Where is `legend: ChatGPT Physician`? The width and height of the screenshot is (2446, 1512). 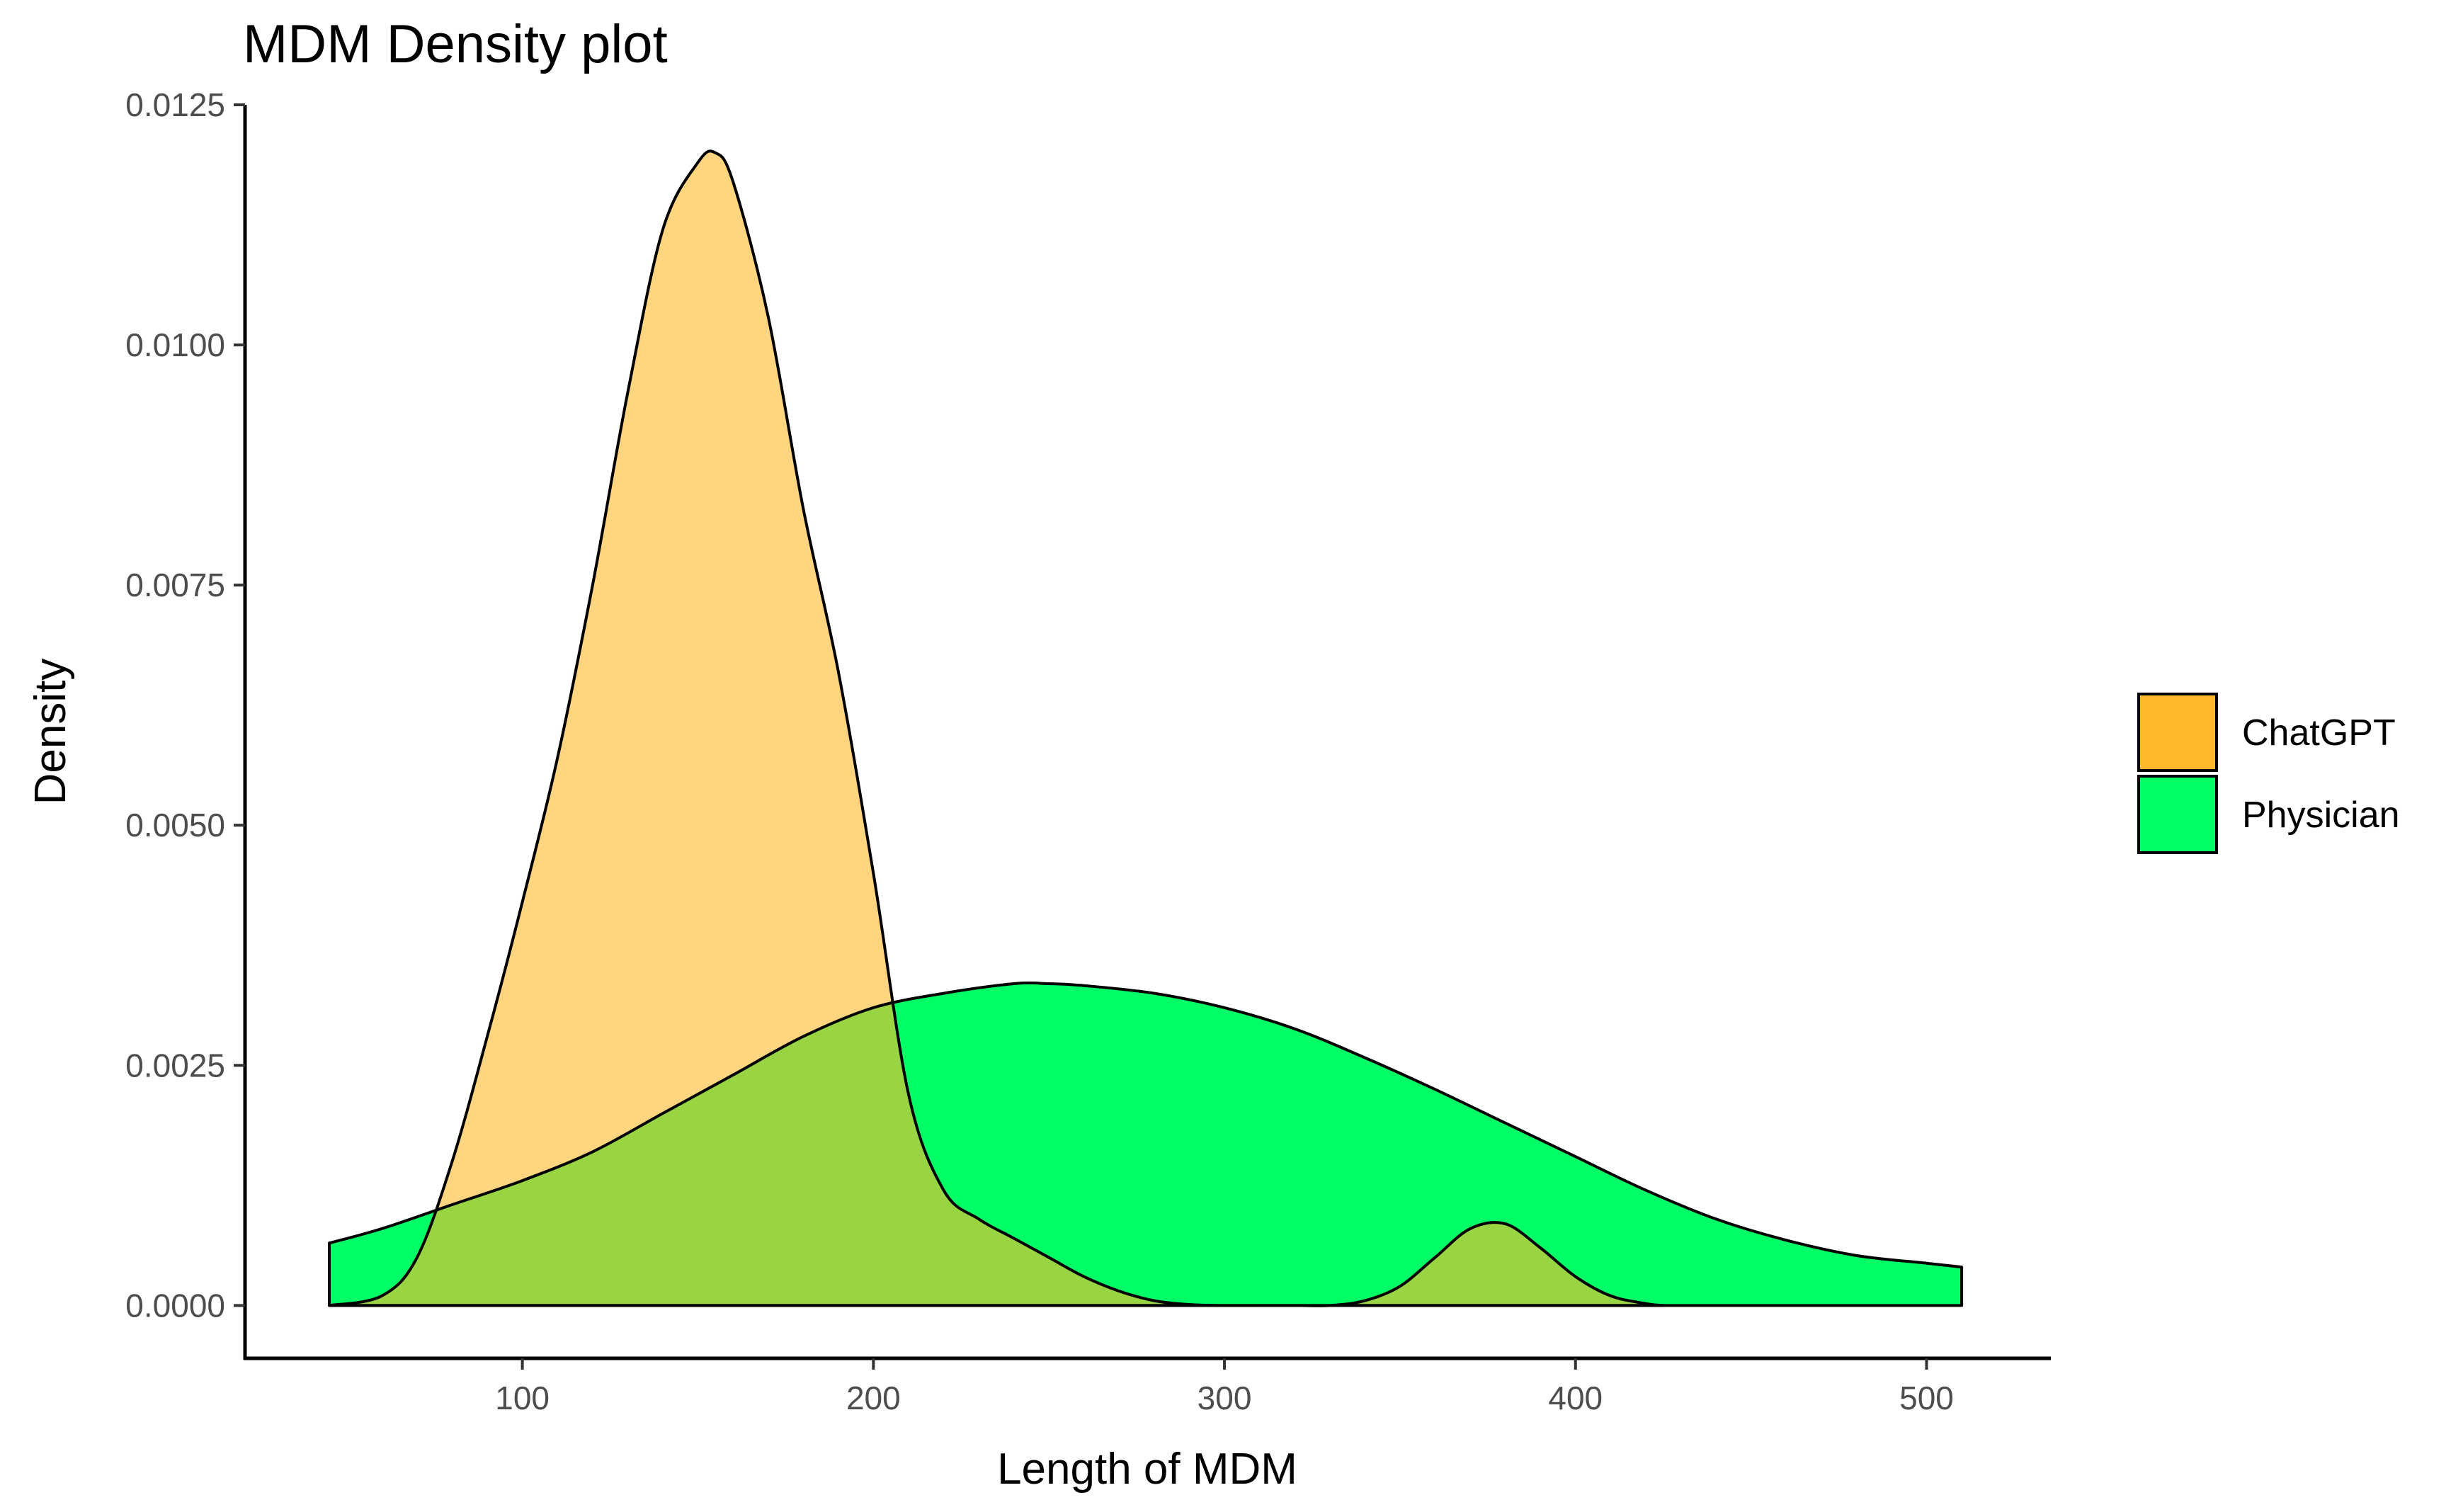
legend: ChatGPT Physician is located at coordinates (2268, 773).